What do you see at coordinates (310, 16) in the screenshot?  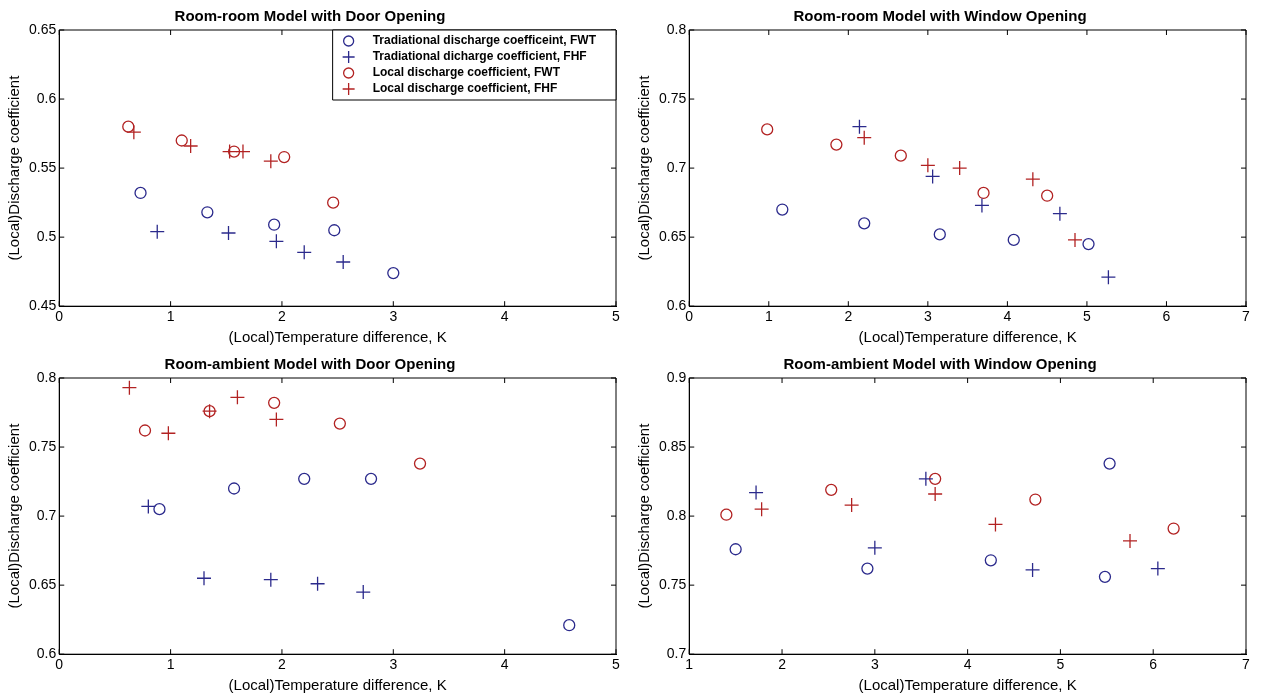 I see `chart-title: Room-room Model with Door Opening` at bounding box center [310, 16].